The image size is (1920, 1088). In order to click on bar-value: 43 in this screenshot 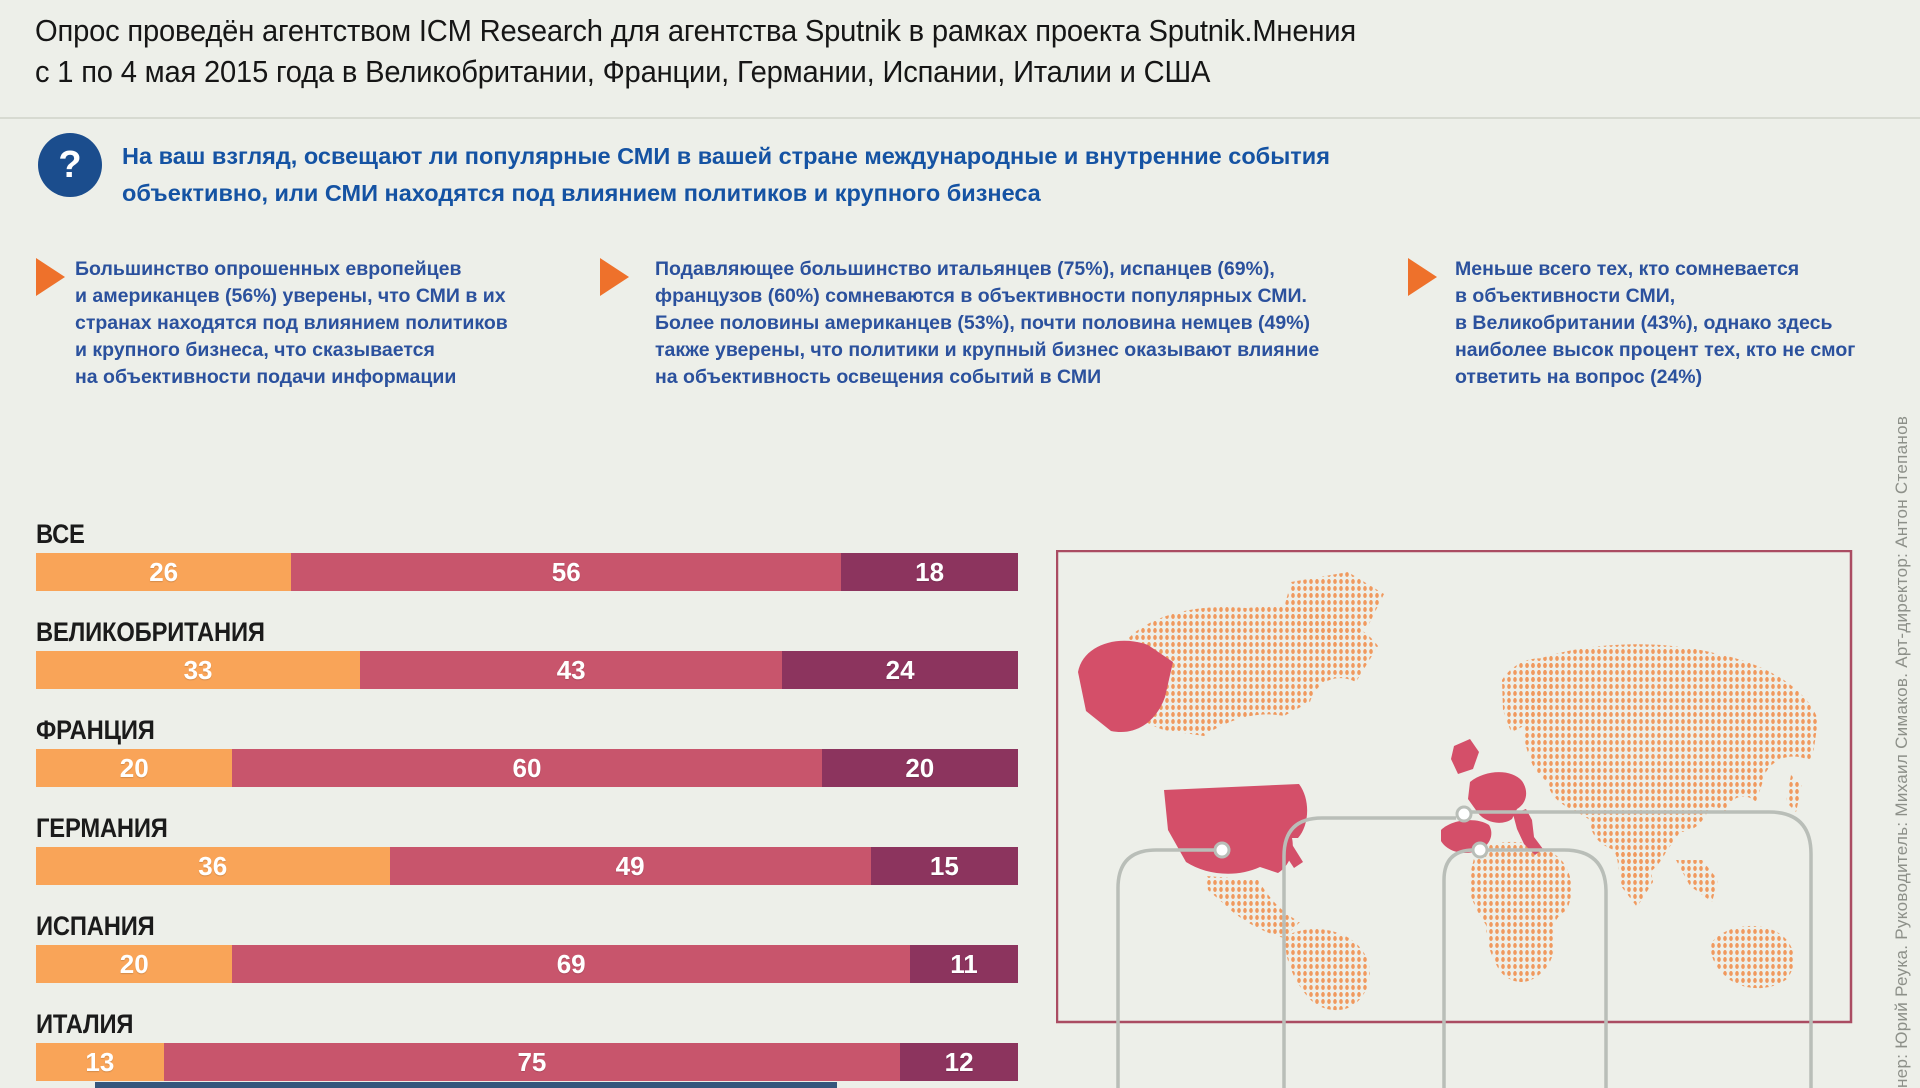, I will do `click(571, 669)`.